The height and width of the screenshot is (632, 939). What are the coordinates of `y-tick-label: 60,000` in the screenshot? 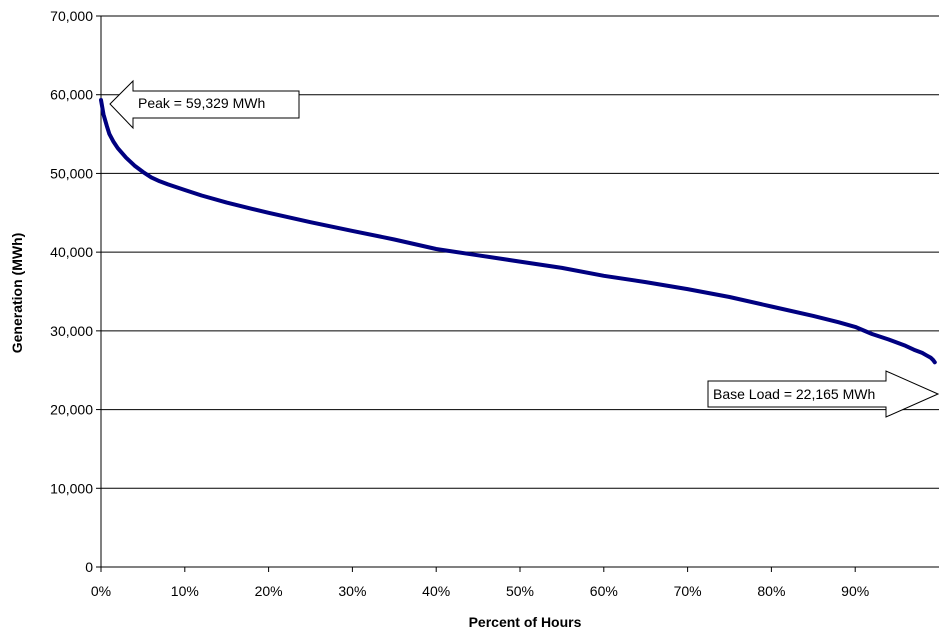 It's located at (71, 95).